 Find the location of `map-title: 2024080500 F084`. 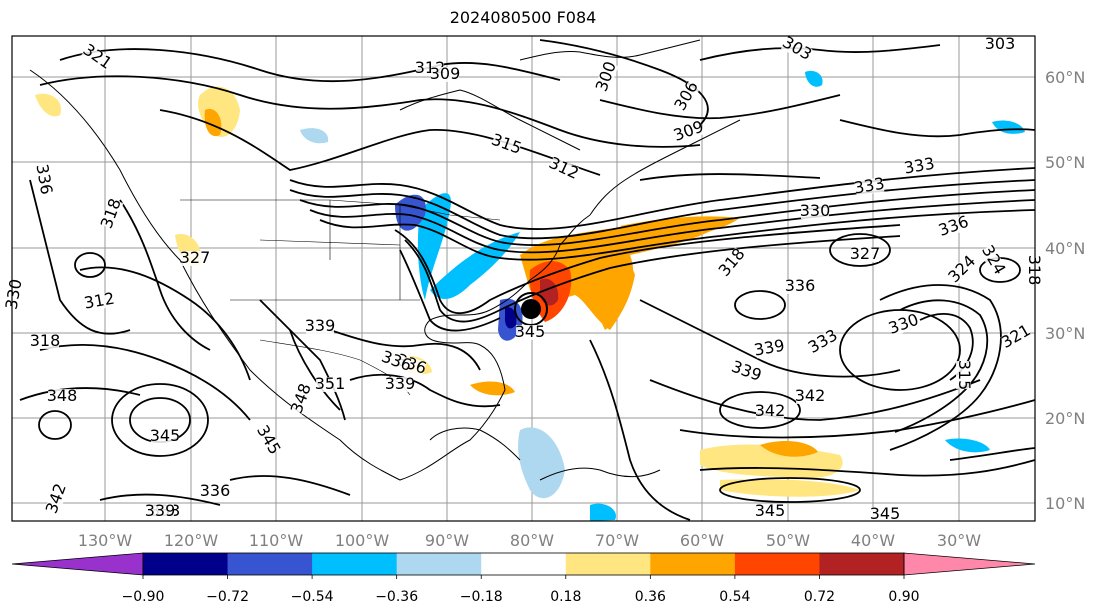

map-title: 2024080500 F084 is located at coordinates (523, 17).